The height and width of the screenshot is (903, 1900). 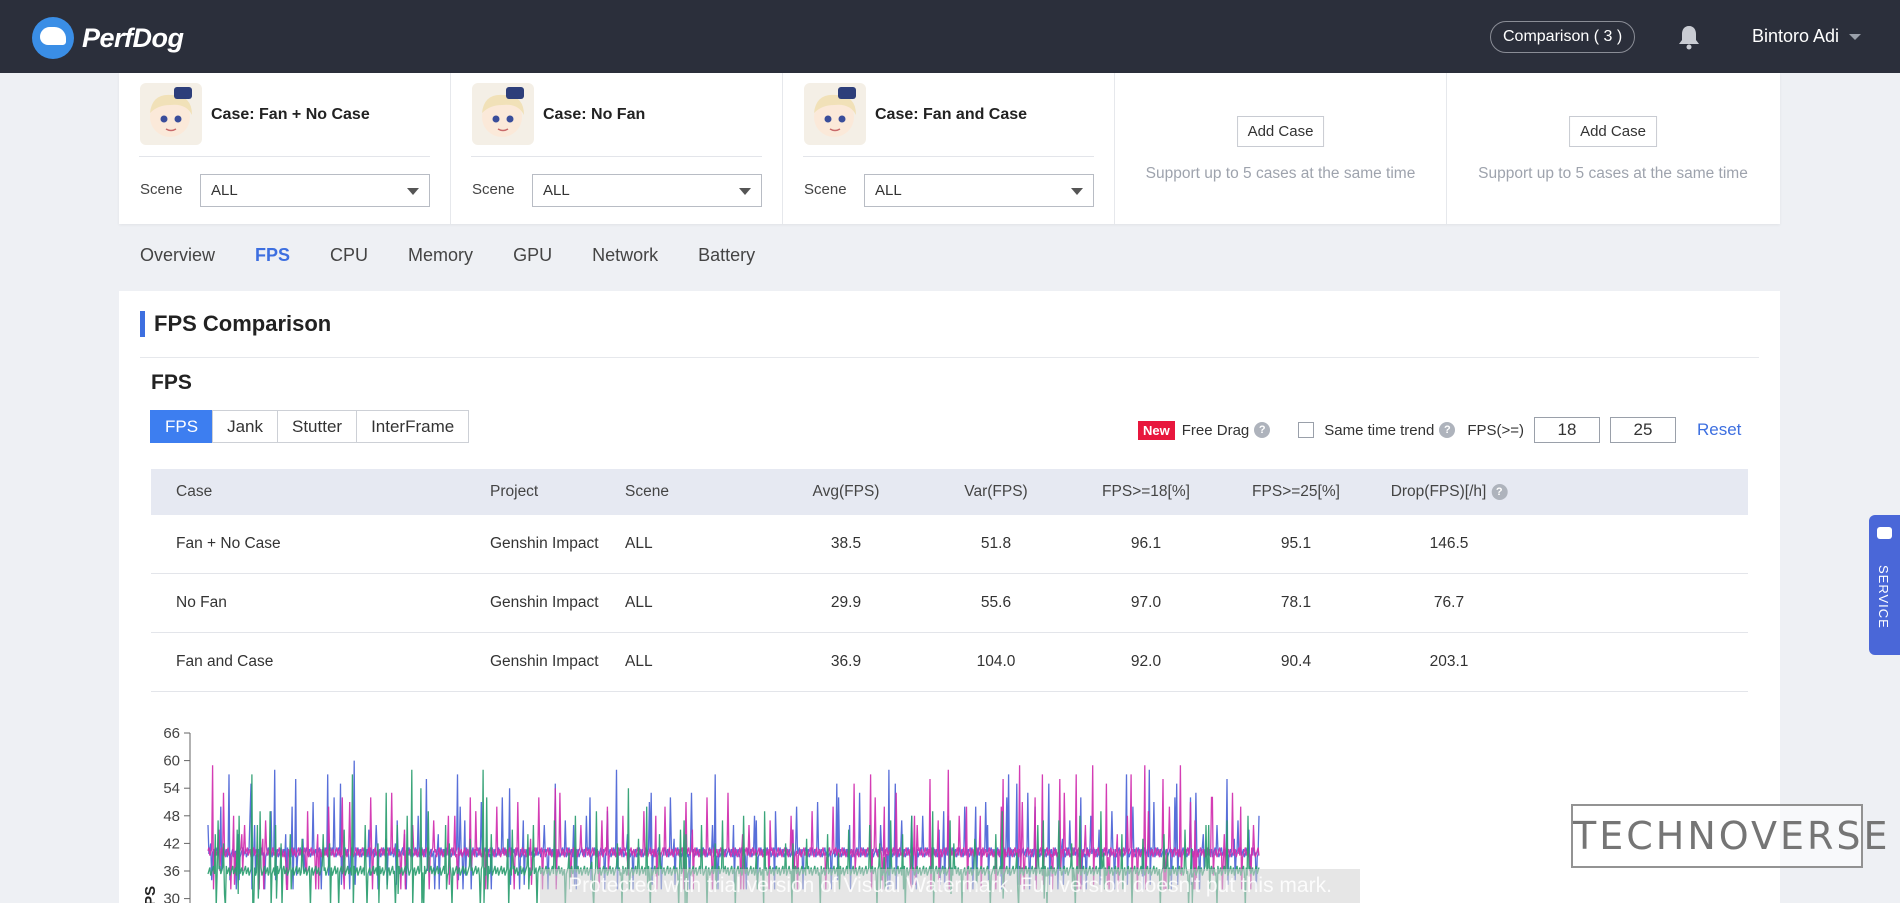 What do you see at coordinates (53, 38) in the screenshot?
I see `perfdog-logo-icon` at bounding box center [53, 38].